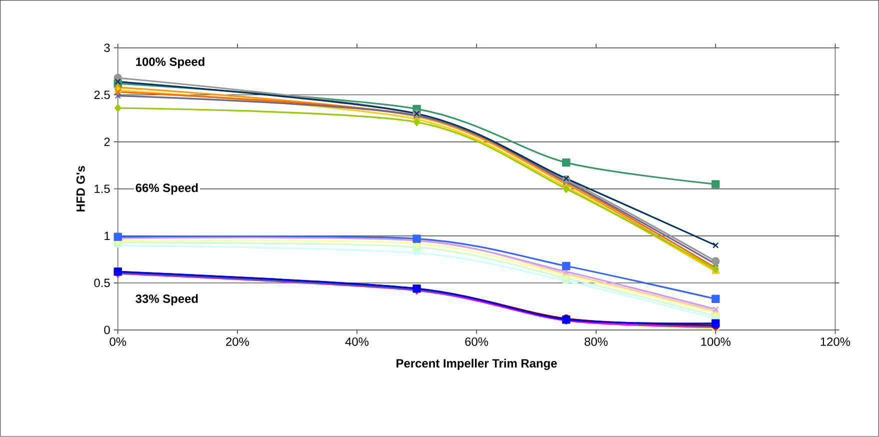 The width and height of the screenshot is (879, 437). I want to click on annotation: 66% Speed, so click(167, 189).